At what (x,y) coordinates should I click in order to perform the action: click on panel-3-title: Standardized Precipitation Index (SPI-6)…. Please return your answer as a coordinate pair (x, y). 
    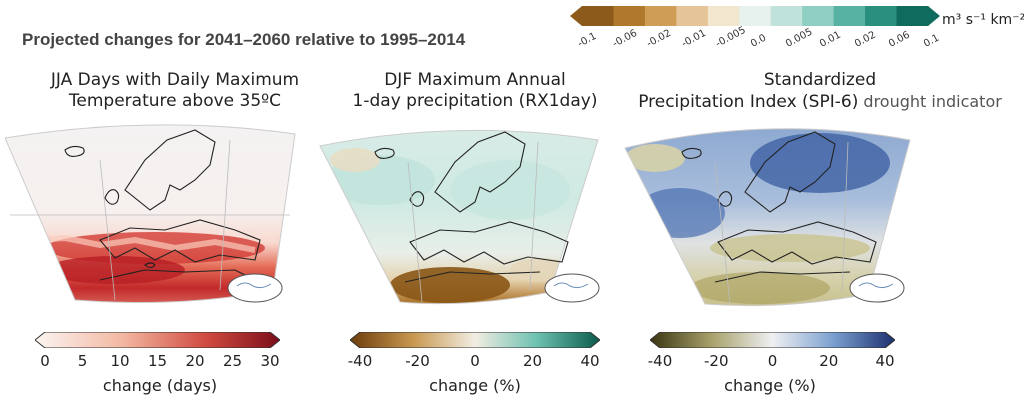
    Looking at the image, I should click on (820, 91).